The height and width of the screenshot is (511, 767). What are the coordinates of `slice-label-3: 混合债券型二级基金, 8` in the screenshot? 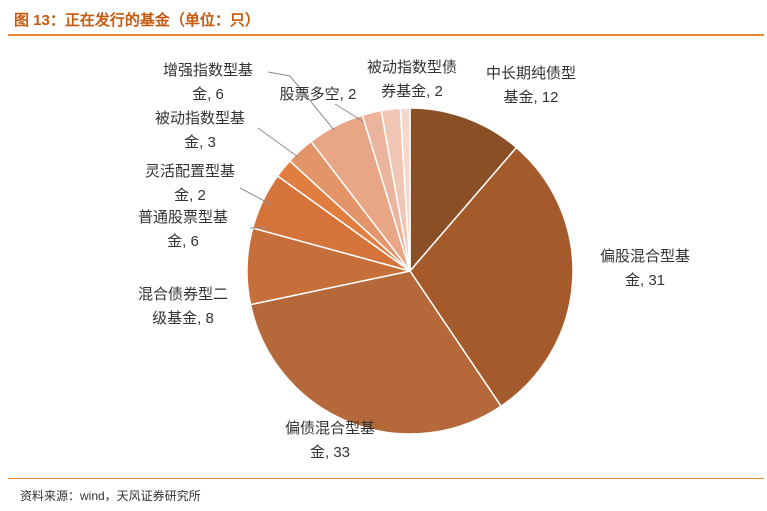 It's located at (183, 306).